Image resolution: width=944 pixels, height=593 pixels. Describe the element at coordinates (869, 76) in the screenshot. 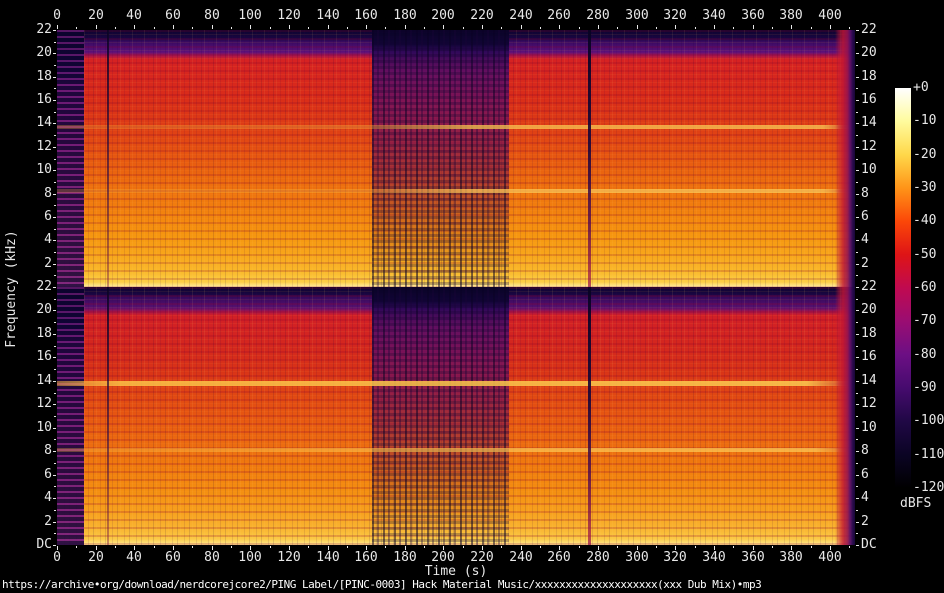

I see `freq-tick-label: 18` at that location.